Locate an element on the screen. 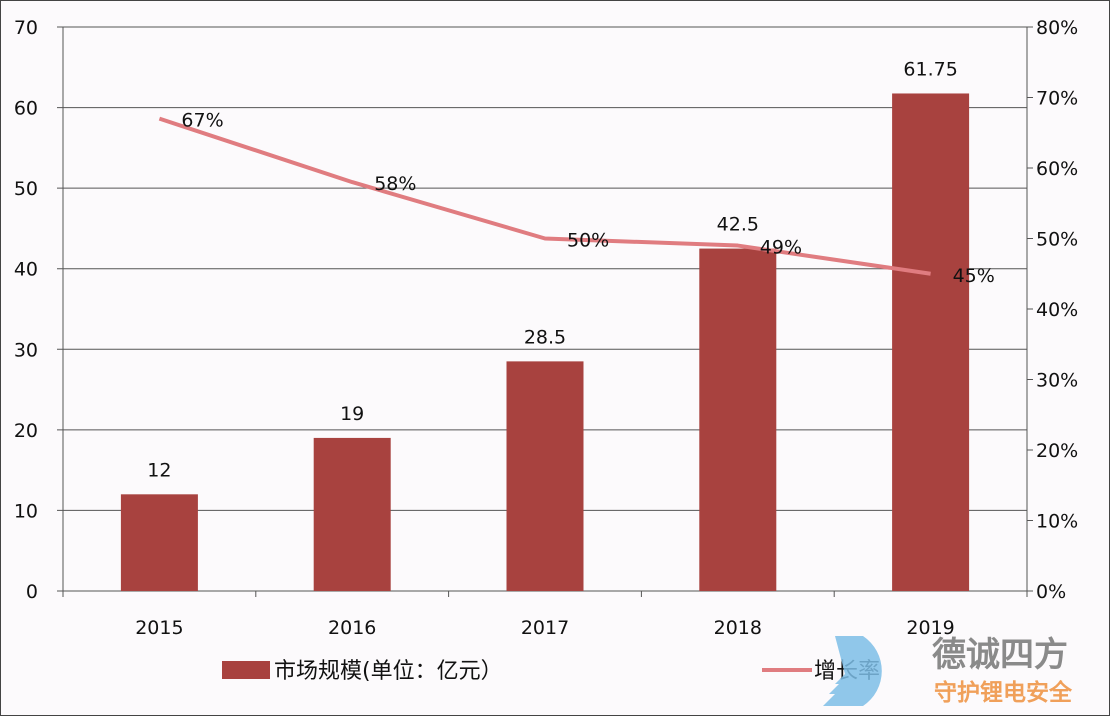 This screenshot has width=1110, height=716. right-tick-label: 0% is located at coordinates (1051, 592).